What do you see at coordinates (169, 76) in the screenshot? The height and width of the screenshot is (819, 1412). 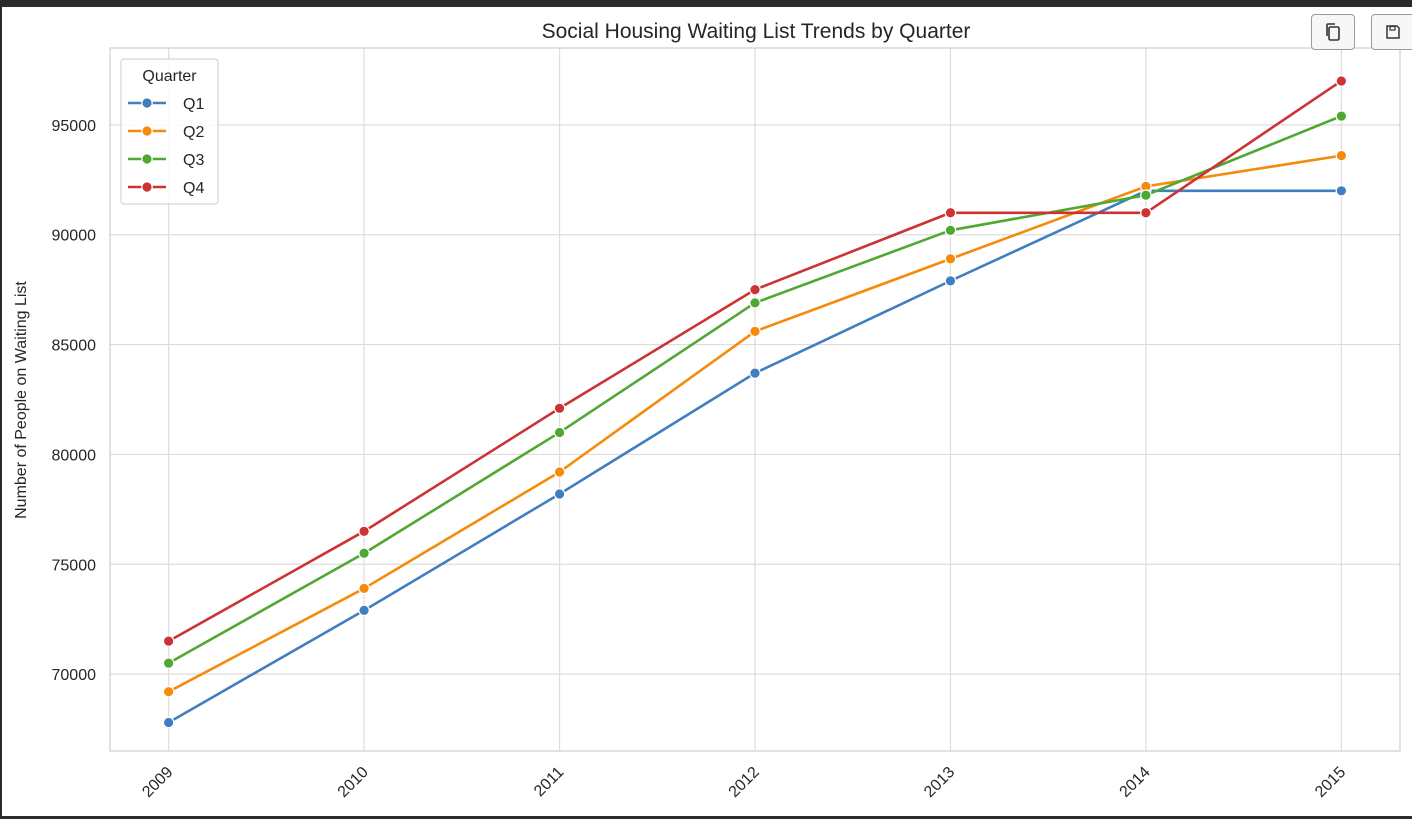 I see `legend-title: Quarter` at bounding box center [169, 76].